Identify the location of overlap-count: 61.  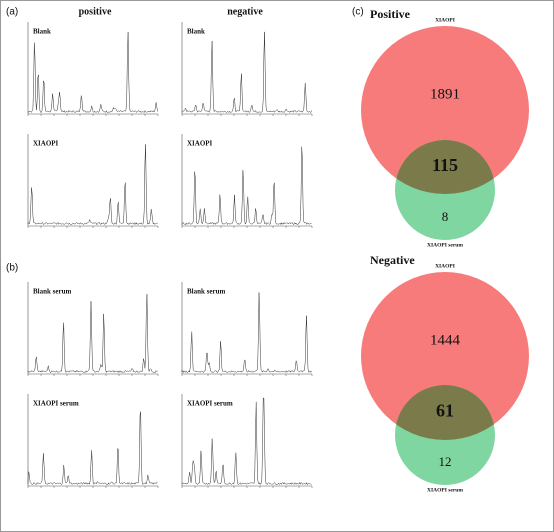
(445, 411).